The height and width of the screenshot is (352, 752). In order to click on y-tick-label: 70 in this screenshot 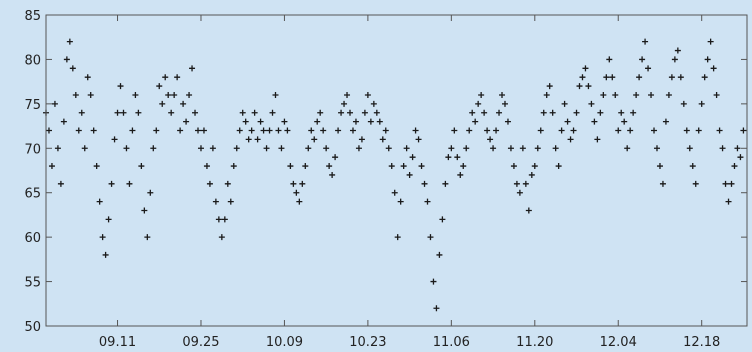, I will do `click(32, 149)`.